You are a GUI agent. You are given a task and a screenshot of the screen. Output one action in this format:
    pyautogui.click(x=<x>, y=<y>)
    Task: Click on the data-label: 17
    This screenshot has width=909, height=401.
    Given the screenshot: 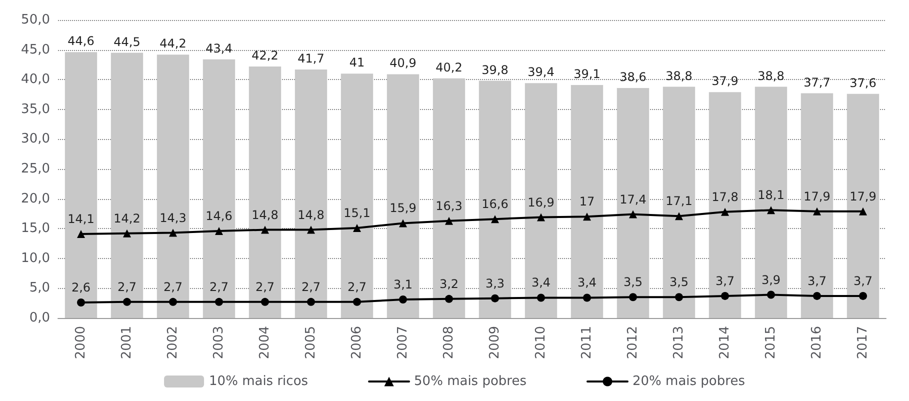 What is the action you would take?
    pyautogui.click(x=587, y=201)
    